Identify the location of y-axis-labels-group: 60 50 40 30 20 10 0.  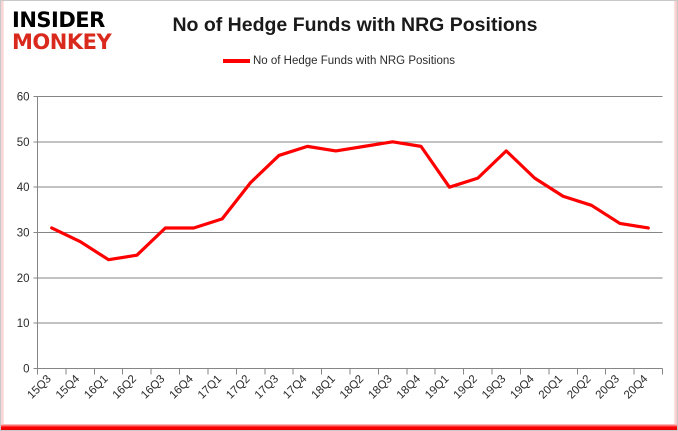
(23, 234).